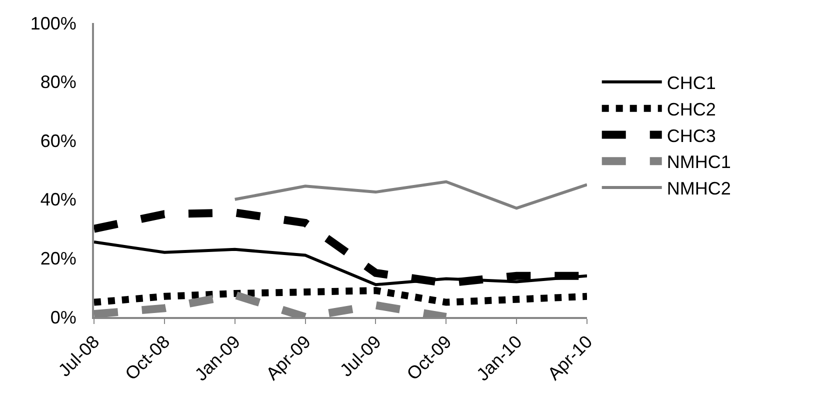  What do you see at coordinates (58, 200) in the screenshot?
I see `y-tick-label: 40%` at bounding box center [58, 200].